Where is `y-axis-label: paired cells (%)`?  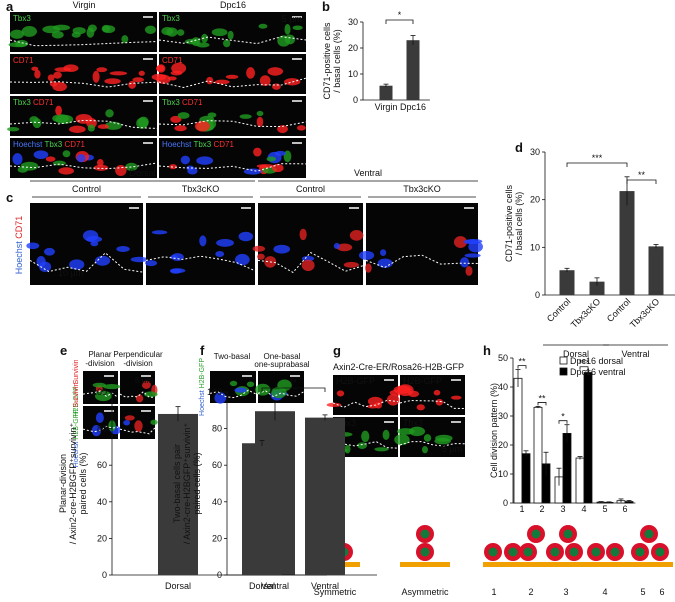
y-axis-label: paired cells (%) is located at coordinates (197, 483).